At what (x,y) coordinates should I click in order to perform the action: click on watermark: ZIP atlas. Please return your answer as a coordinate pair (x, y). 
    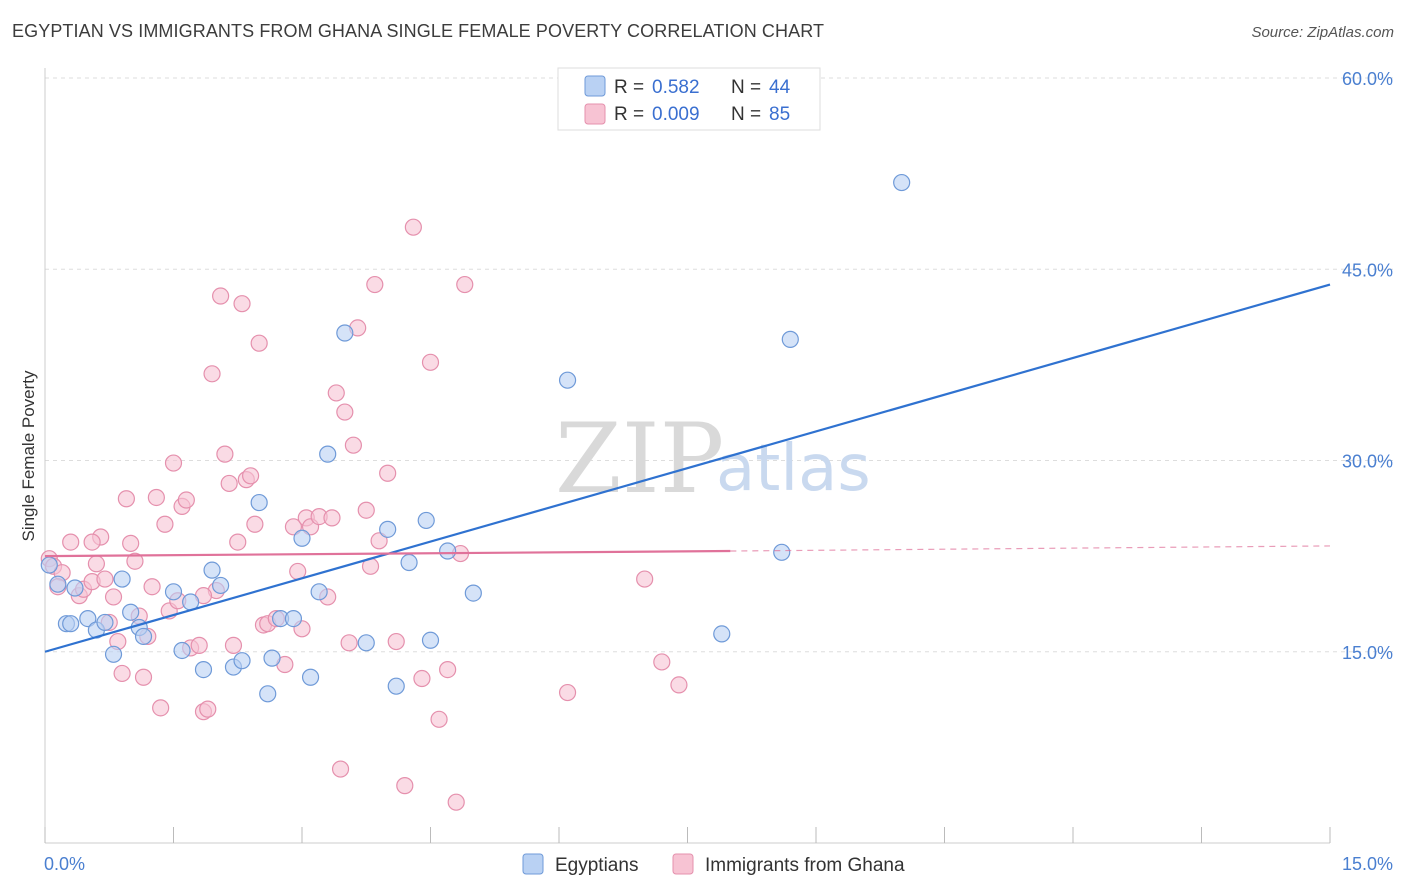
    Looking at the image, I should click on (713, 459).